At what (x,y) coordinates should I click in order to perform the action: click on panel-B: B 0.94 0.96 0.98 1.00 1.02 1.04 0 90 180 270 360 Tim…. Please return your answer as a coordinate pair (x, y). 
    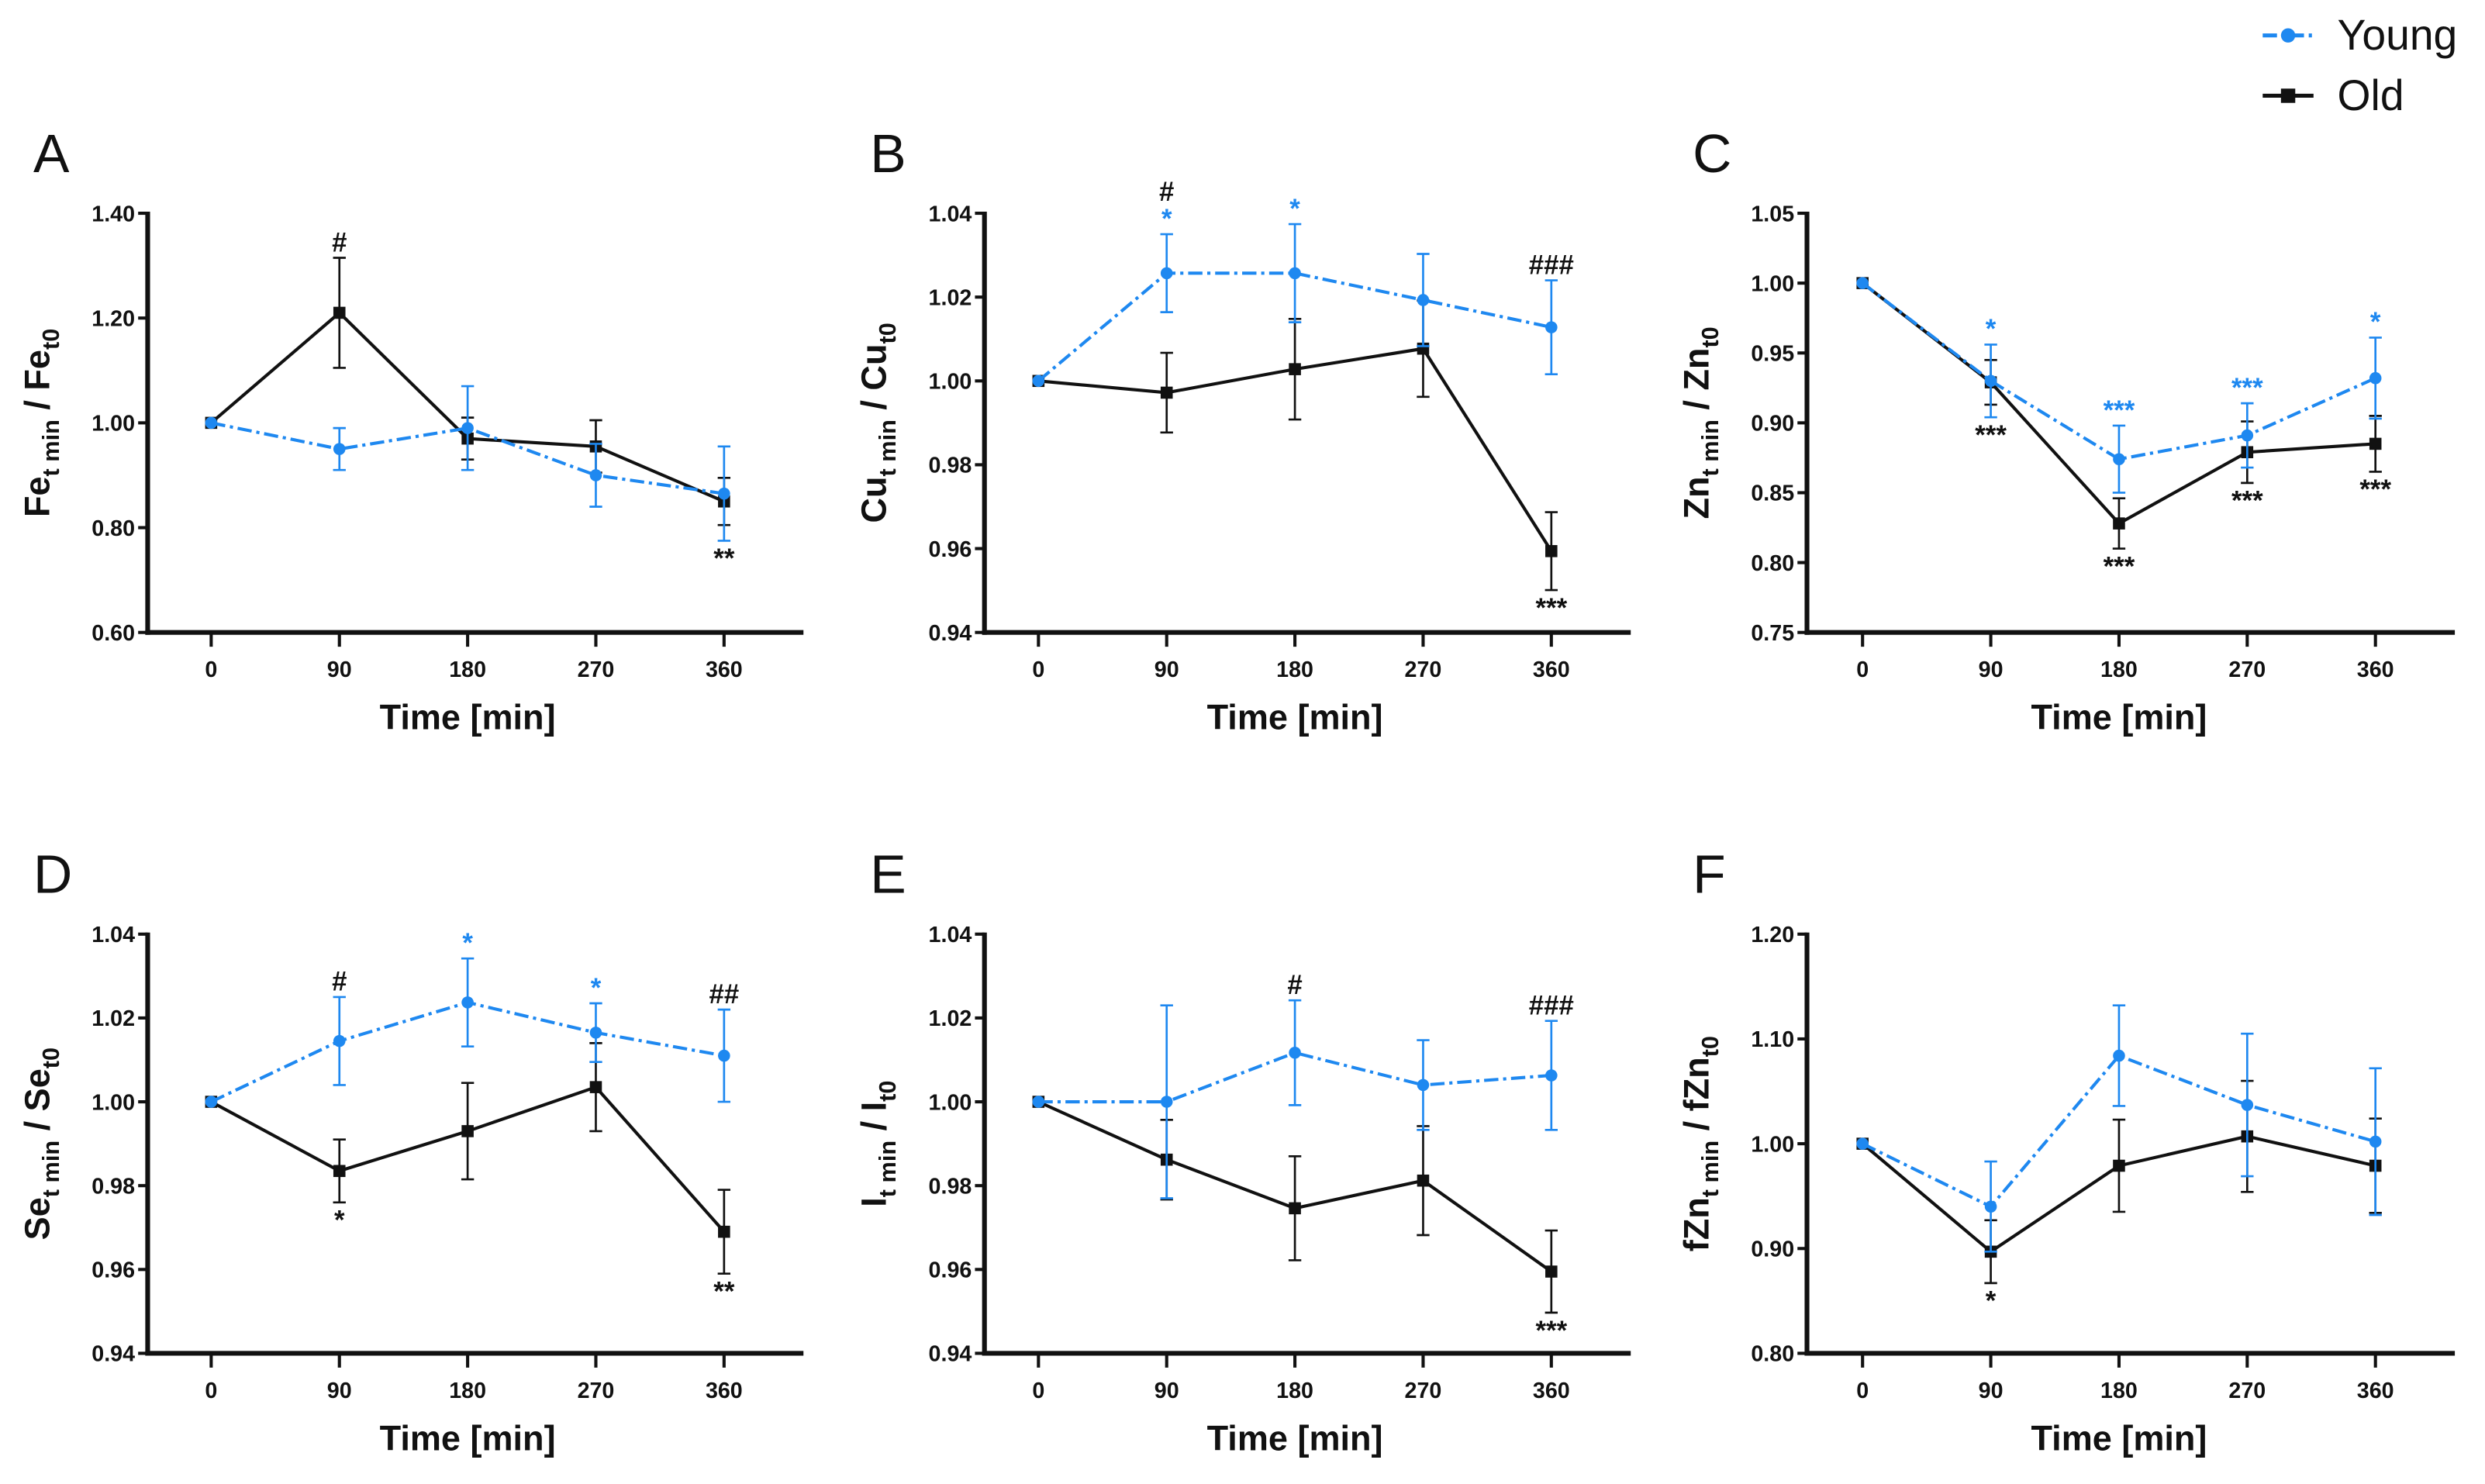
    Looking at the image, I should click on (1242, 430).